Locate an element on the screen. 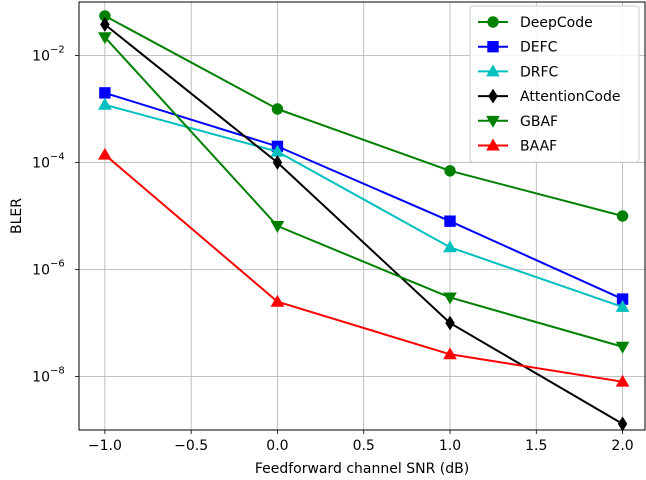 The height and width of the screenshot is (480, 646). legend-box is located at coordinates (554, 84).